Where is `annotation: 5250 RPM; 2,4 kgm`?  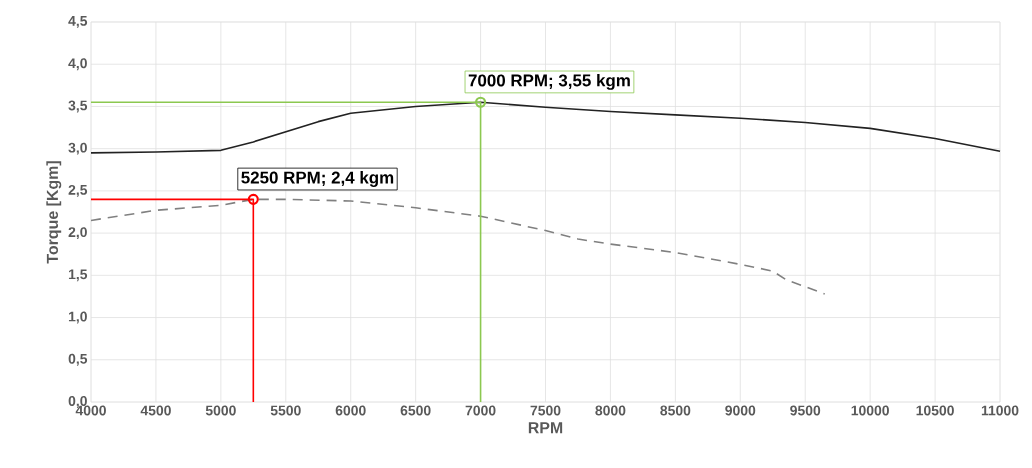
annotation: 5250 RPM; 2,4 kgm is located at coordinates (317, 179).